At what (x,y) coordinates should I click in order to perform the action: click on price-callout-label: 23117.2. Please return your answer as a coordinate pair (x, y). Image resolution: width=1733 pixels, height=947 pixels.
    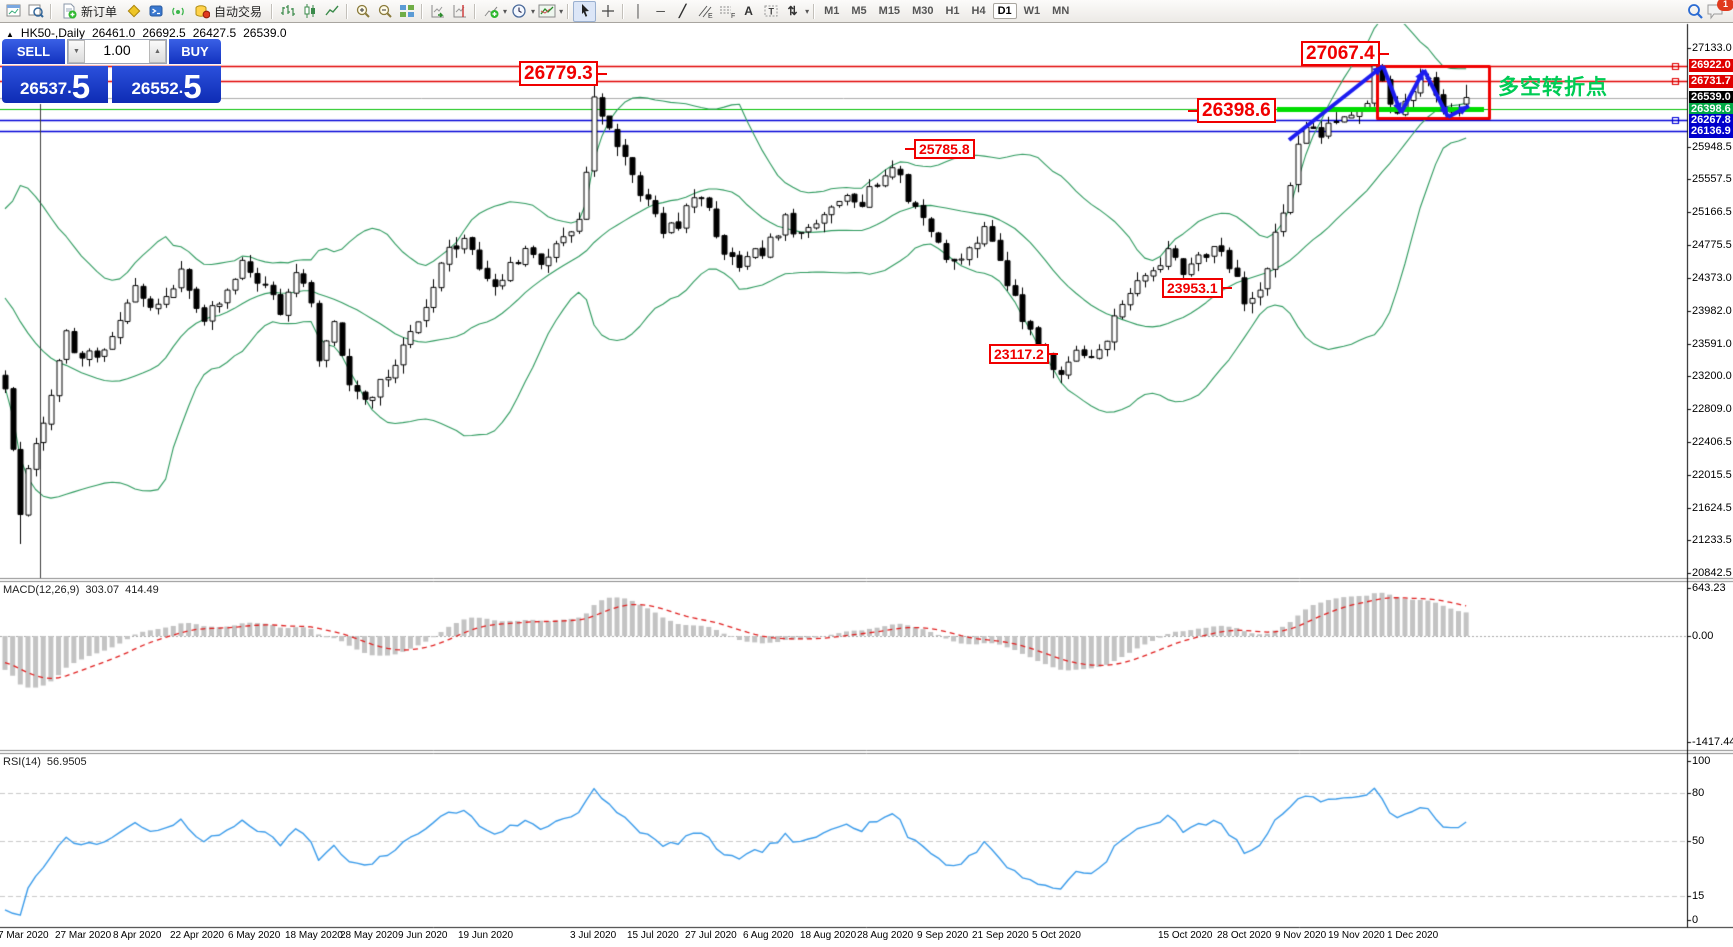
    Looking at the image, I should click on (1023, 354).